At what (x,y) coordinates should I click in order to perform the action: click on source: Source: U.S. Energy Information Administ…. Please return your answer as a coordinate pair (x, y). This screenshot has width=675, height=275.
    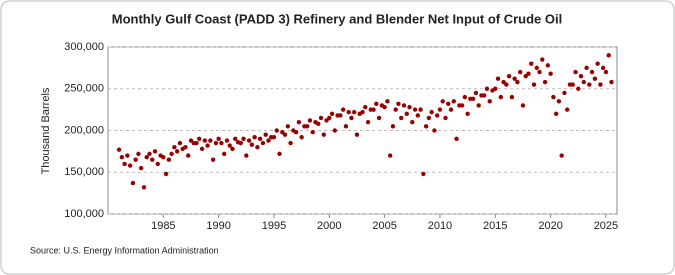
    Looking at the image, I should click on (124, 250).